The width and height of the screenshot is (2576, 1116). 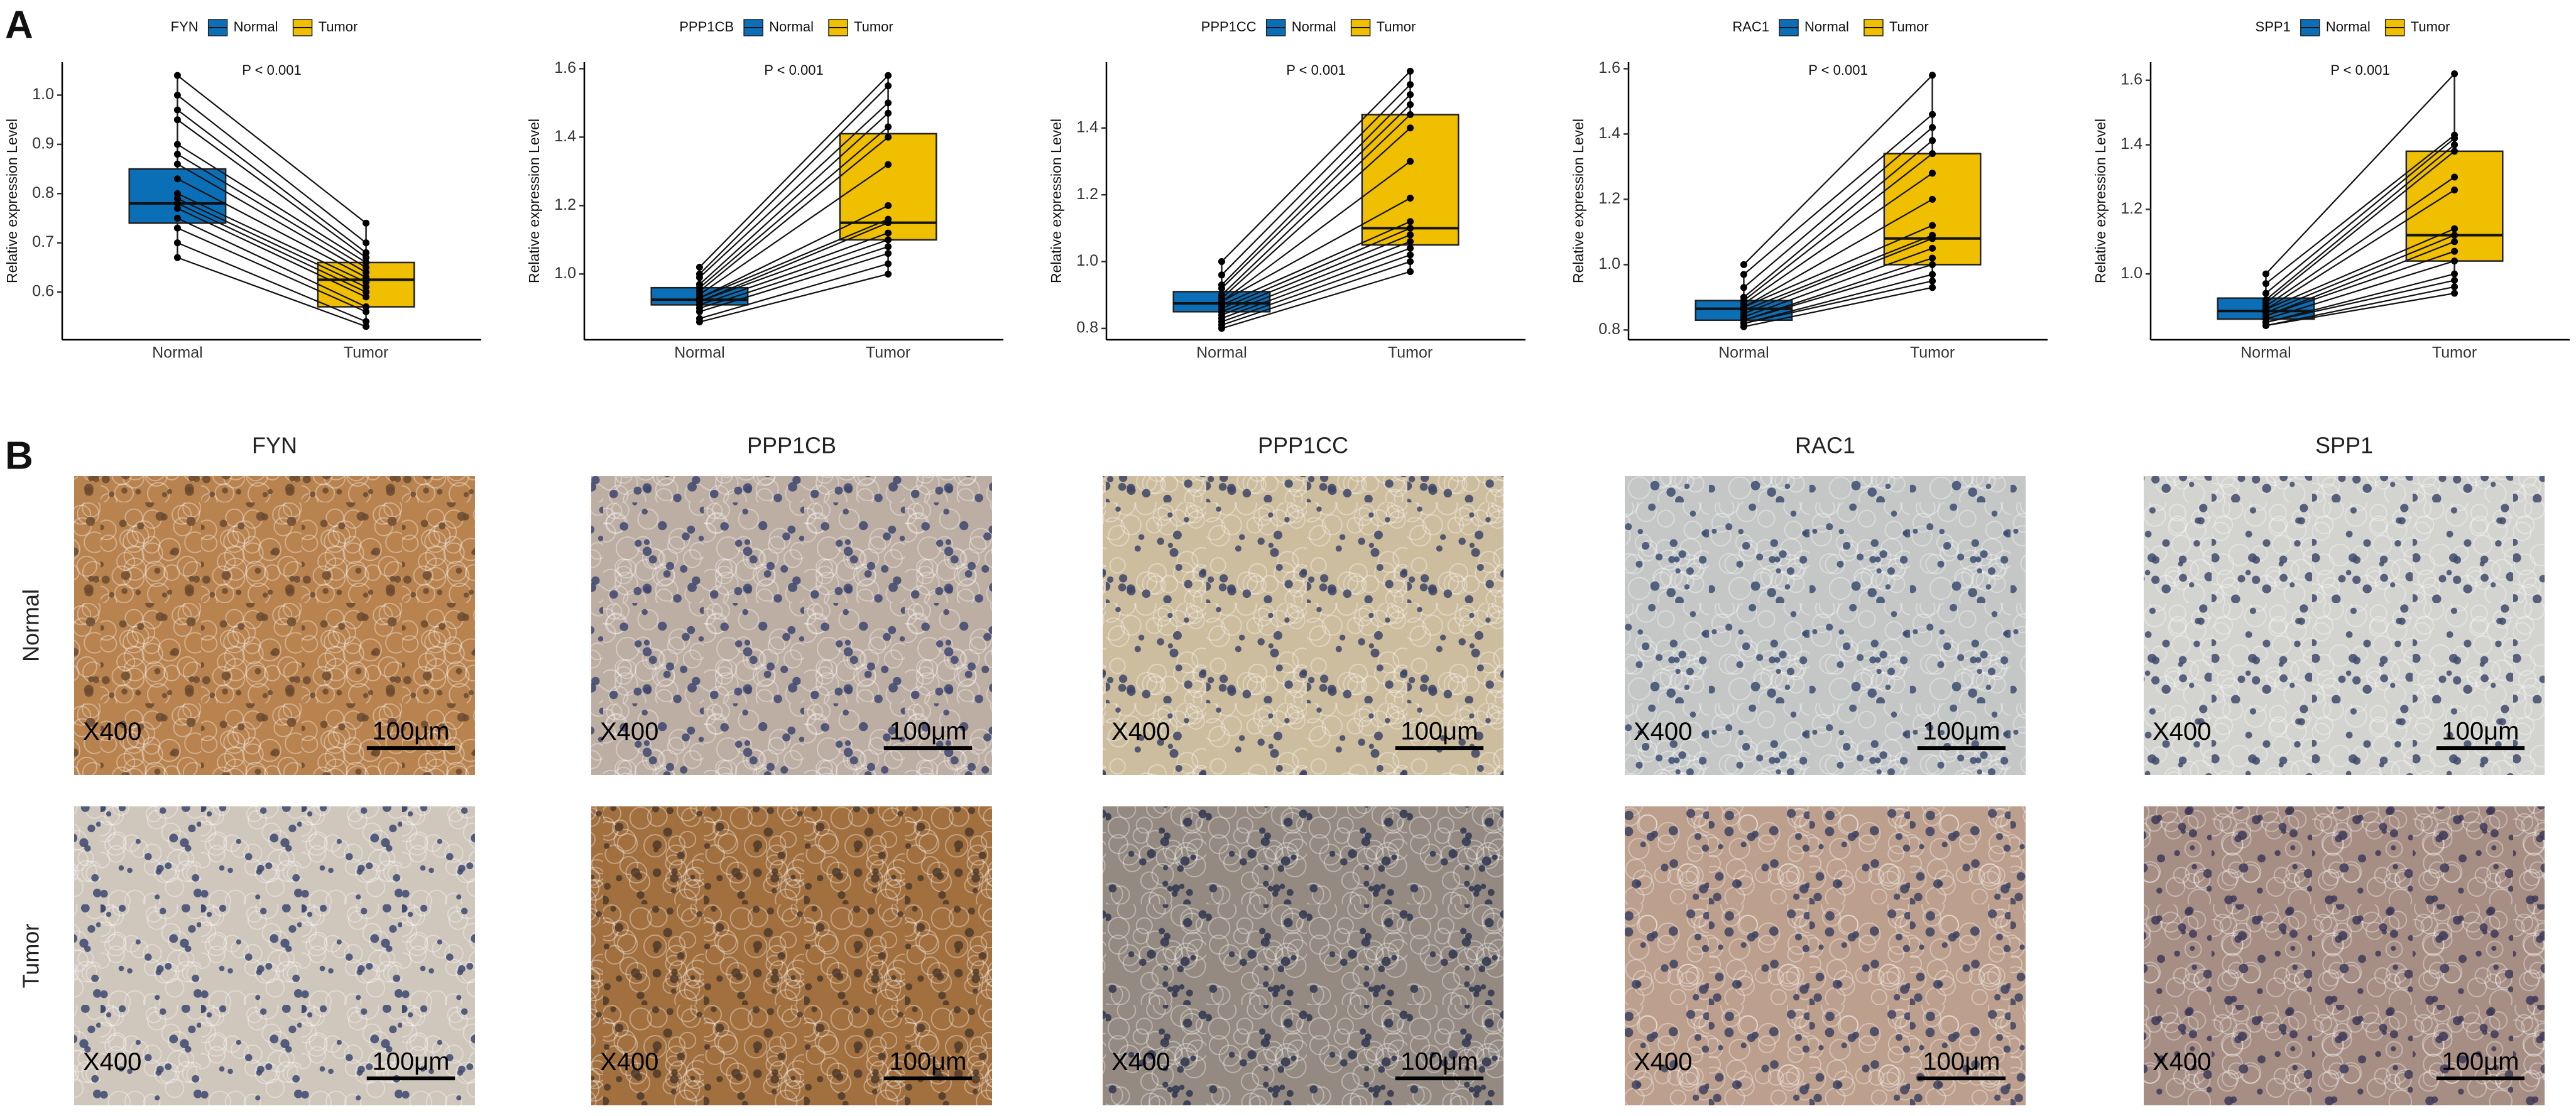 What do you see at coordinates (1087, 328) in the screenshot?
I see `y-tick-label: 0.8` at bounding box center [1087, 328].